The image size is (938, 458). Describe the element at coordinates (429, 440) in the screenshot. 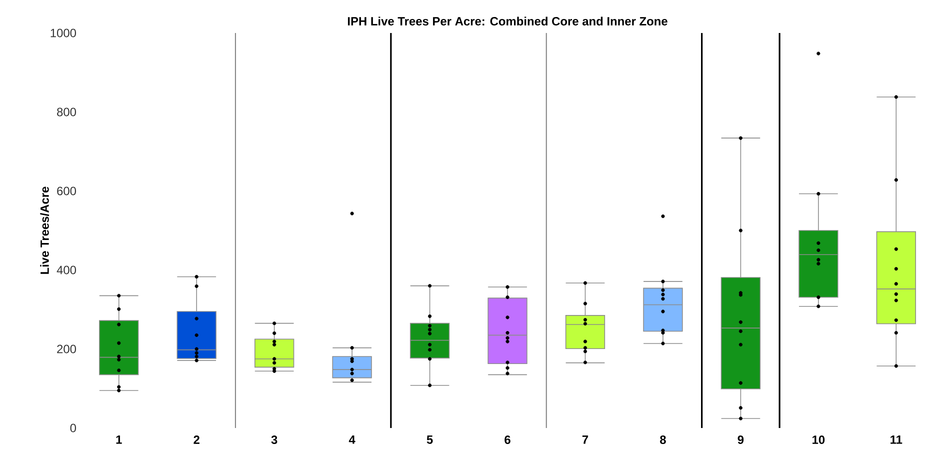

I see `x-tick-label: 5` at that location.